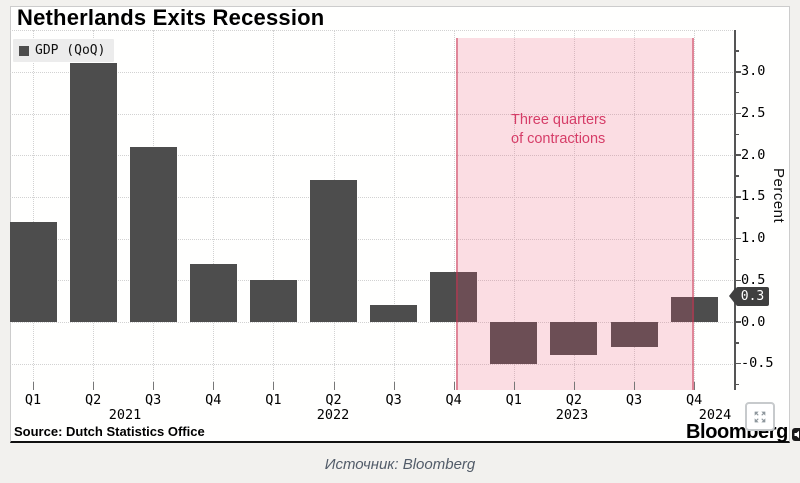 The width and height of the screenshot is (800, 483). What do you see at coordinates (559, 120) in the screenshot?
I see `annotation-line: Three quarters` at bounding box center [559, 120].